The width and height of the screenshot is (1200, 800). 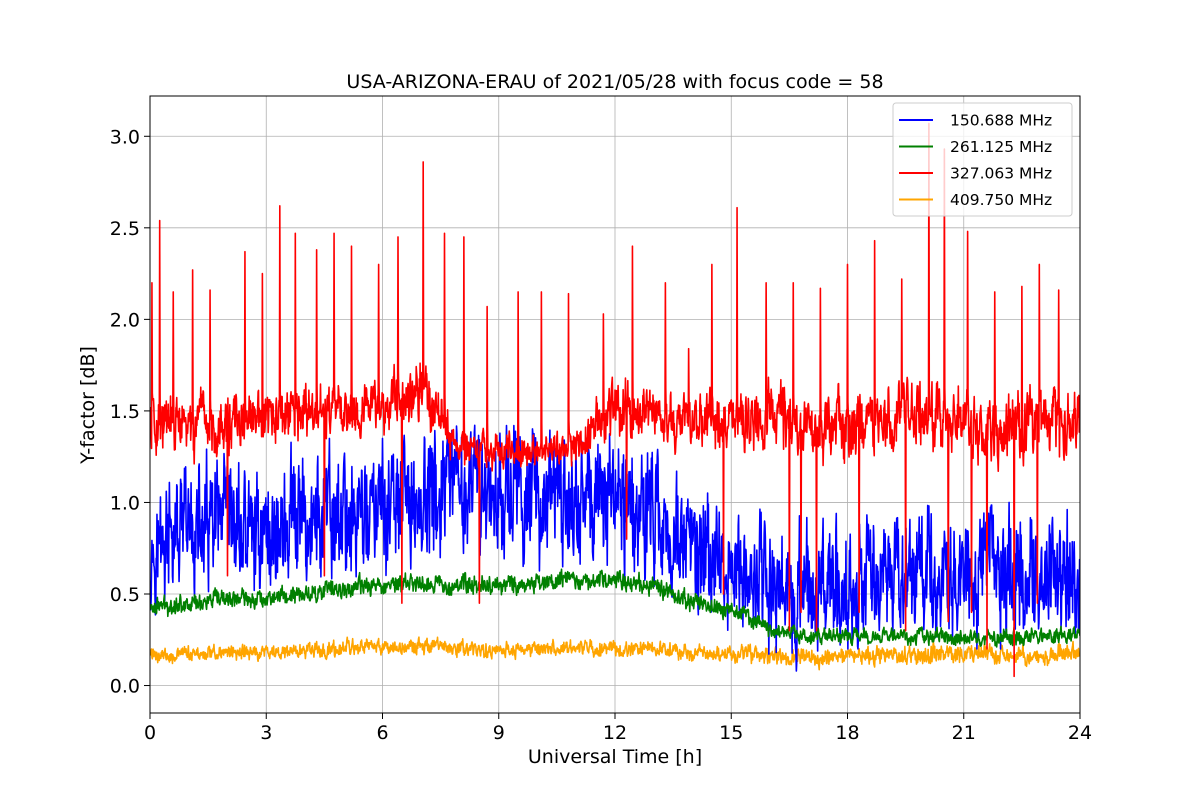 What do you see at coordinates (1001, 200) in the screenshot?
I see `legend-label: 409.750 MHz` at bounding box center [1001, 200].